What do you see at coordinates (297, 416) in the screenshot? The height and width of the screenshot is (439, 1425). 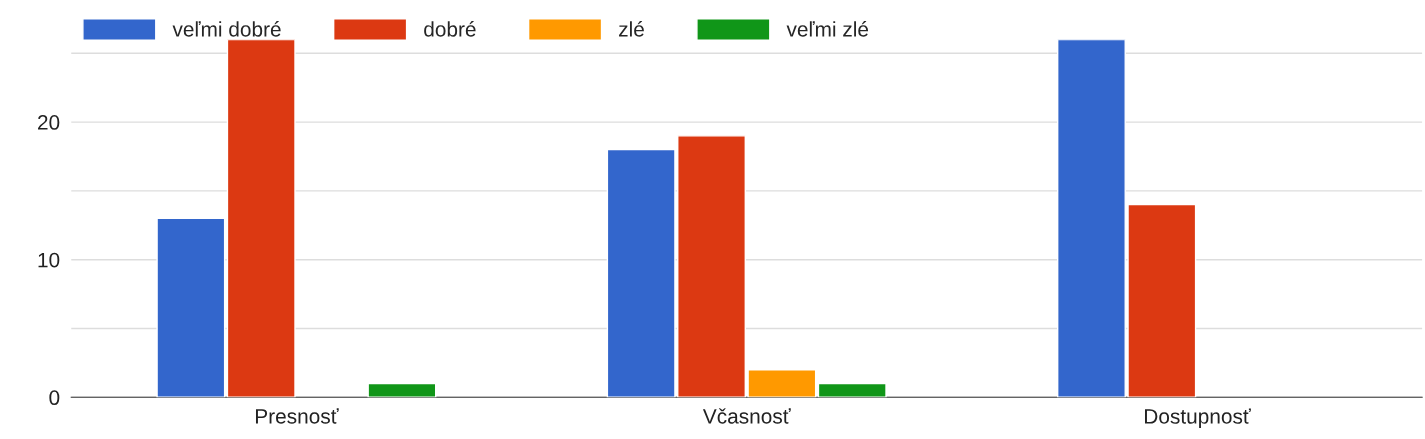 I see `x-tick-label: Presnosť` at bounding box center [297, 416].